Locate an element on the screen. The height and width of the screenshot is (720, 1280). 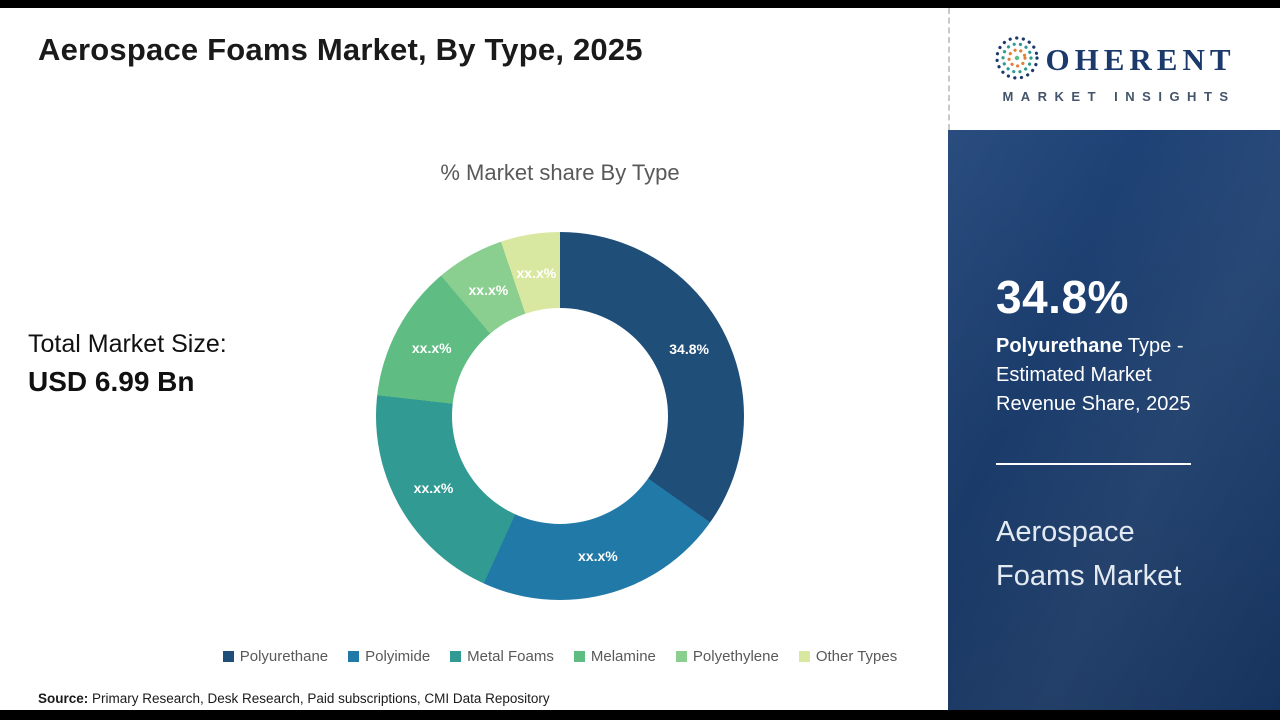
legend-label: Metal Foams is located at coordinates (510, 656).